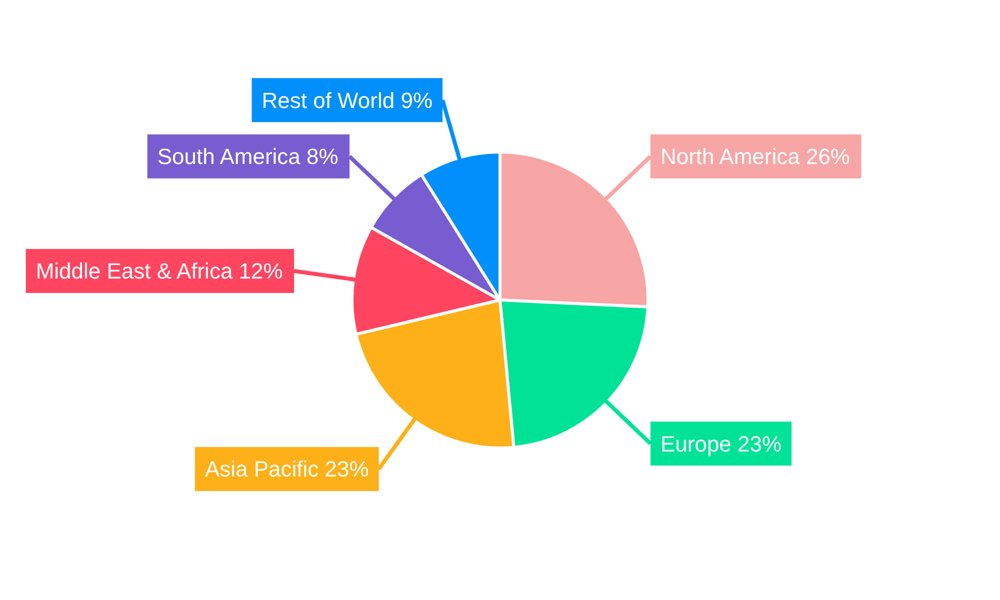  I want to click on slice-label: Asia Pacific 23%, so click(286, 469).